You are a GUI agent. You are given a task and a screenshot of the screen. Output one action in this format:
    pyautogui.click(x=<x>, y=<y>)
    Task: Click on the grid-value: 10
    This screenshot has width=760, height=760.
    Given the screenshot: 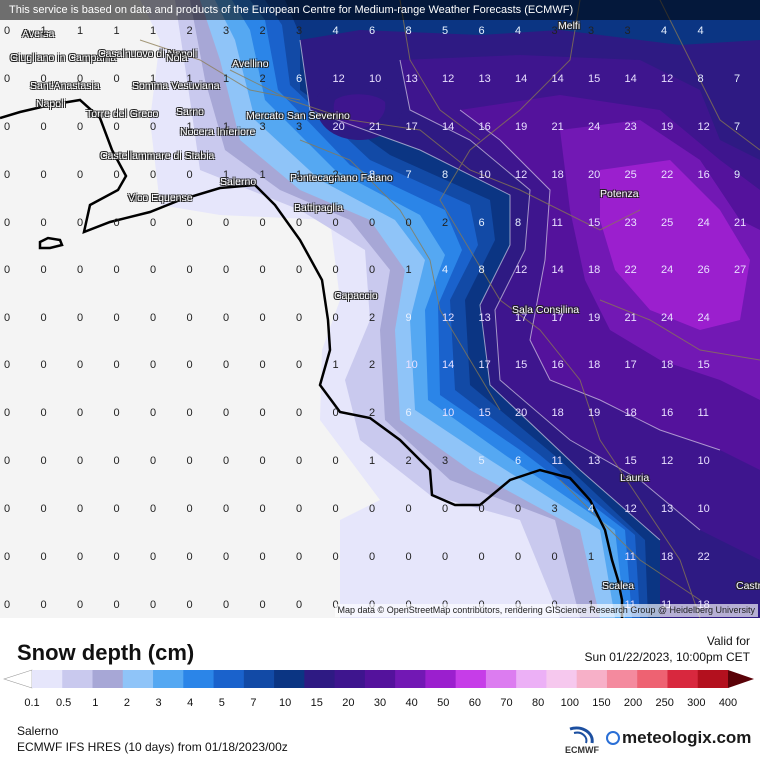 What is the action you would take?
    pyautogui.click(x=484, y=175)
    